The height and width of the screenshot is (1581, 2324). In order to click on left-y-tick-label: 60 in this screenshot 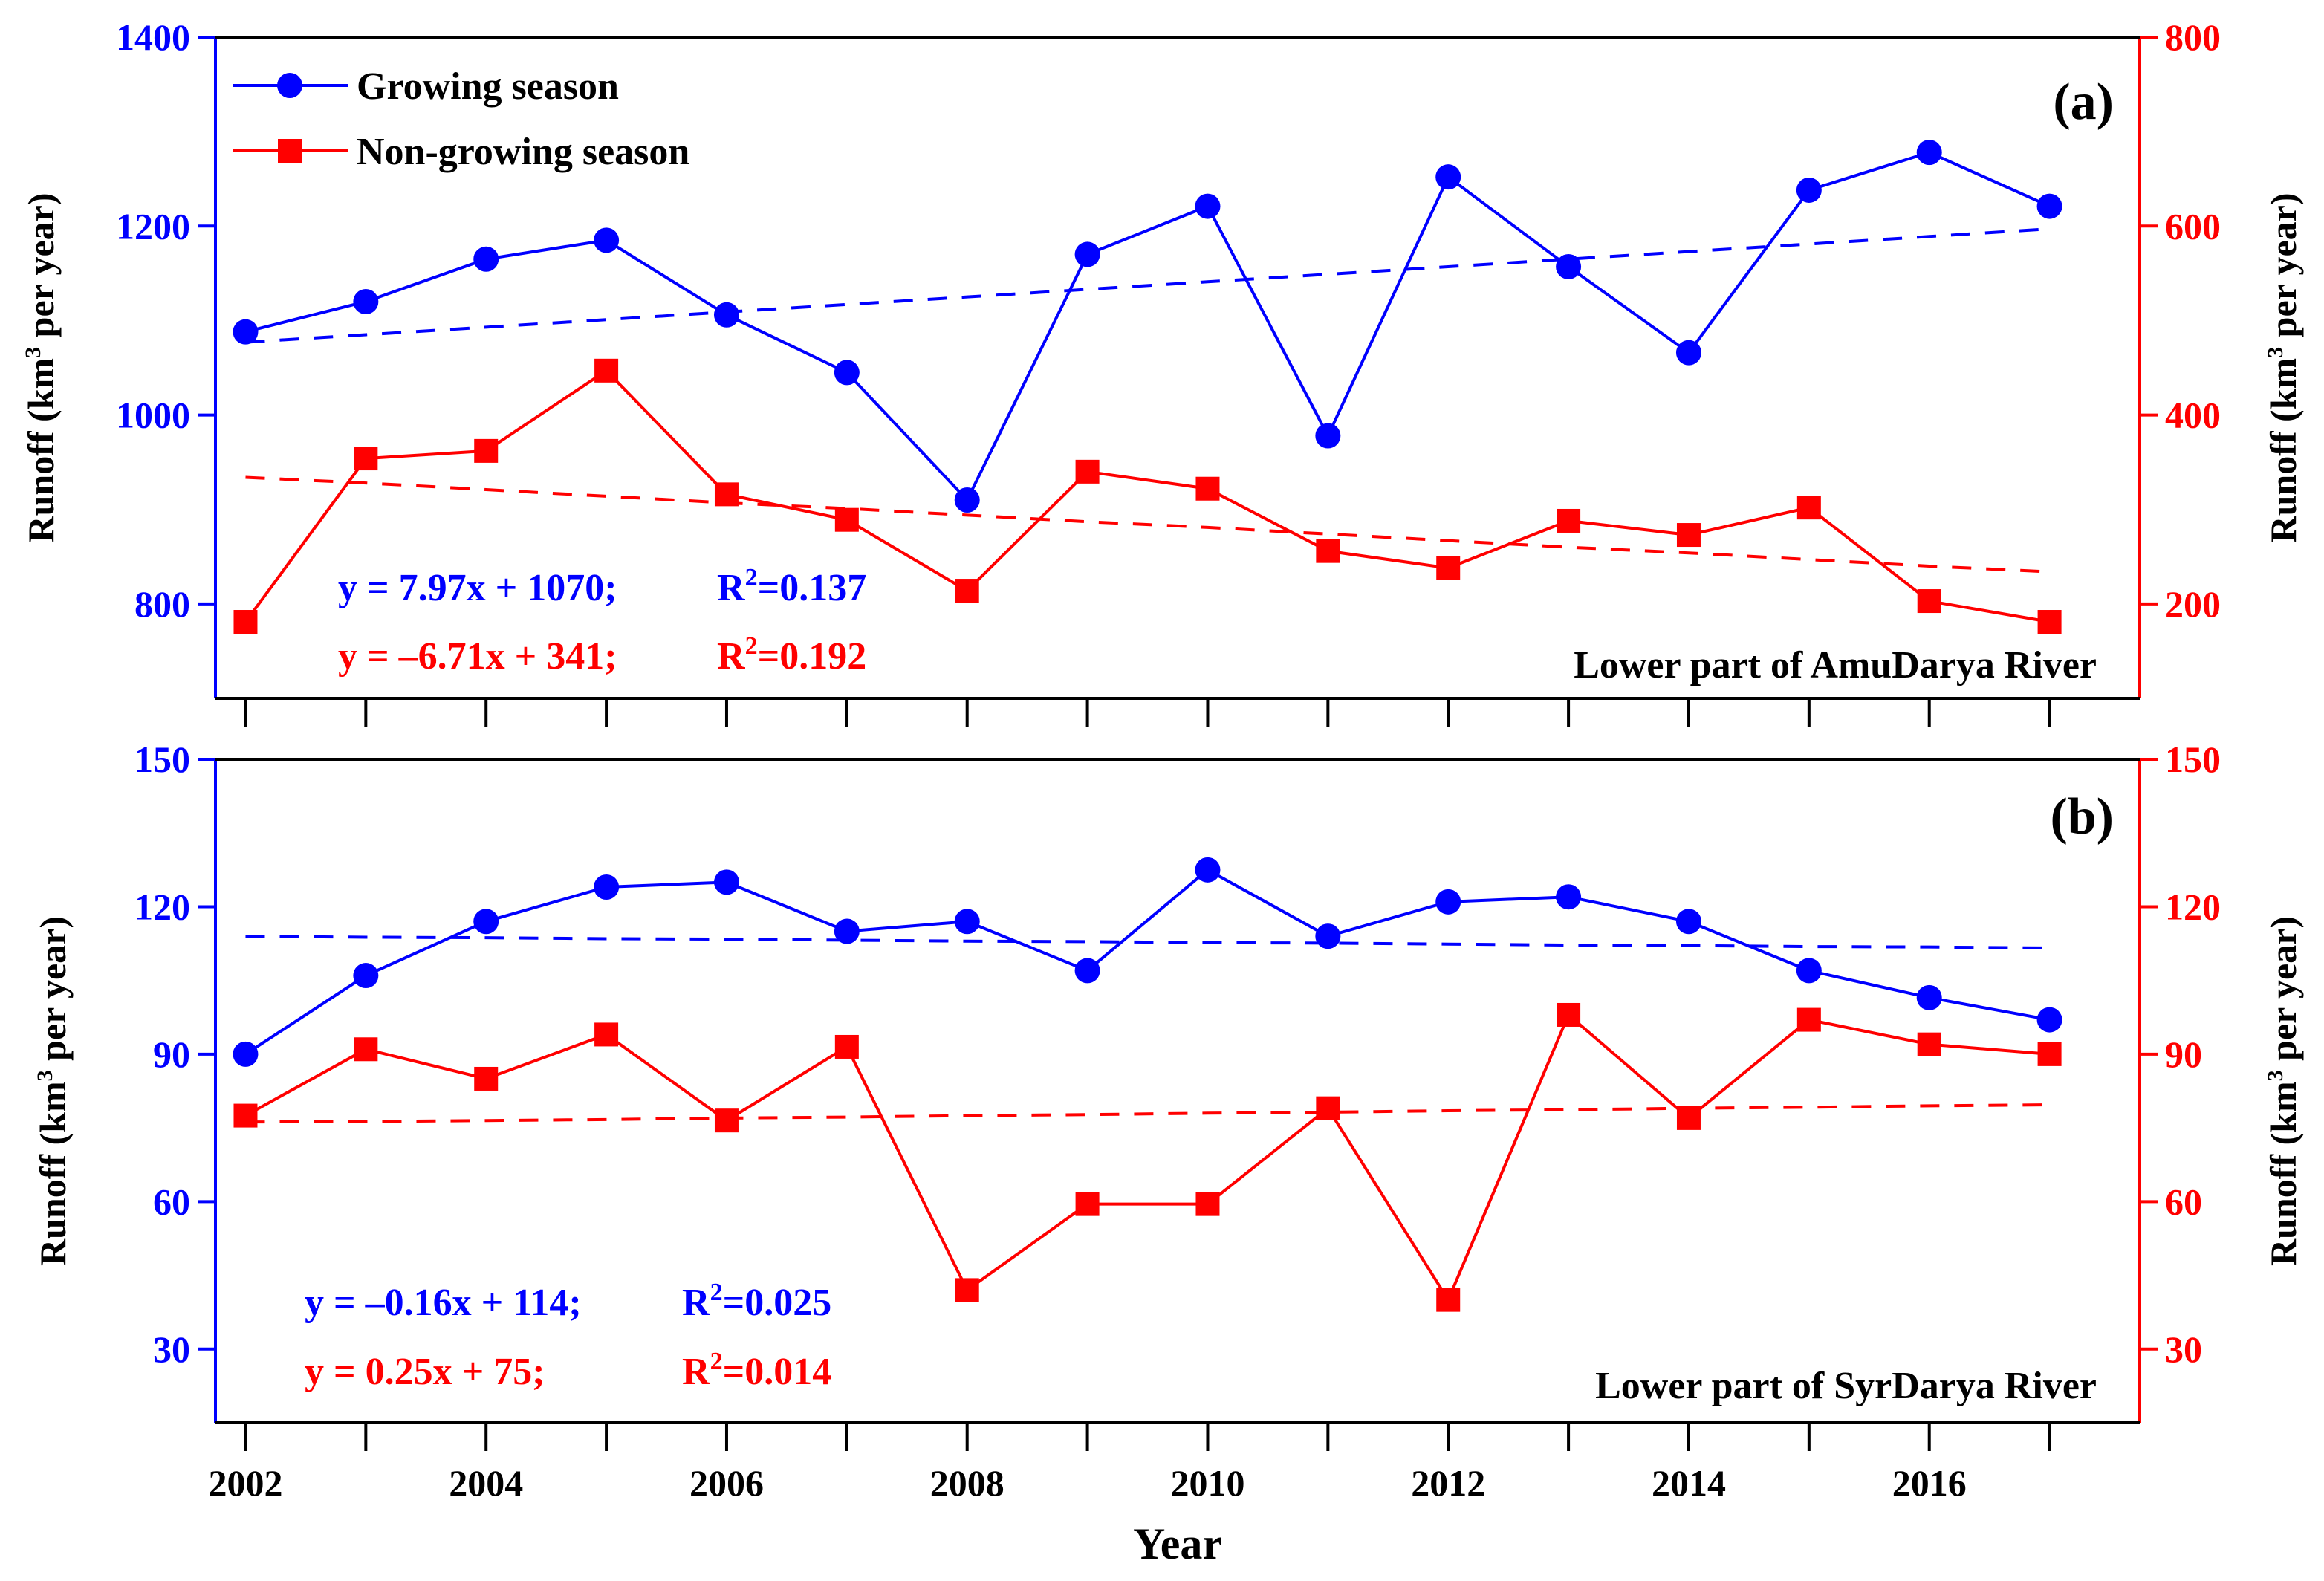, I will do `click(171, 1201)`.